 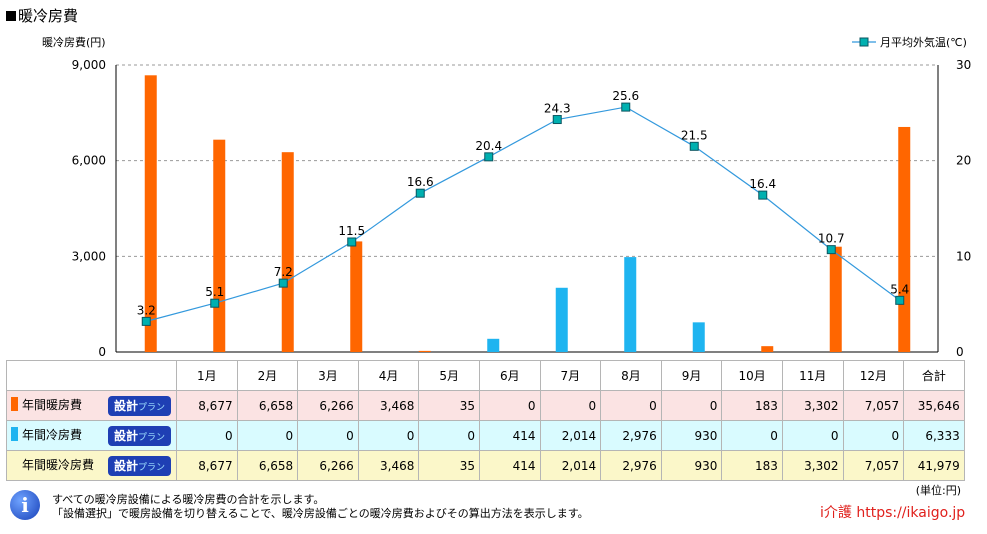 I want to click on table-header-cell: 11月, so click(x=812, y=375).